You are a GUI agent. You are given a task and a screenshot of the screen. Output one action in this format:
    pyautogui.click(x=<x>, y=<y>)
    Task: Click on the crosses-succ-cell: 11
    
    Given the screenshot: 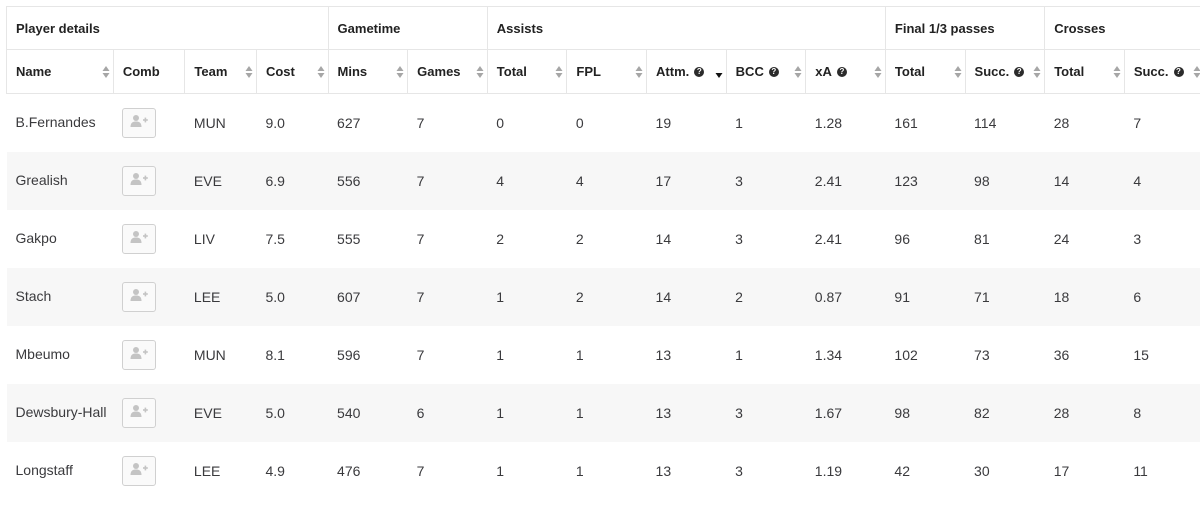 What is the action you would take?
    pyautogui.click(x=1162, y=471)
    